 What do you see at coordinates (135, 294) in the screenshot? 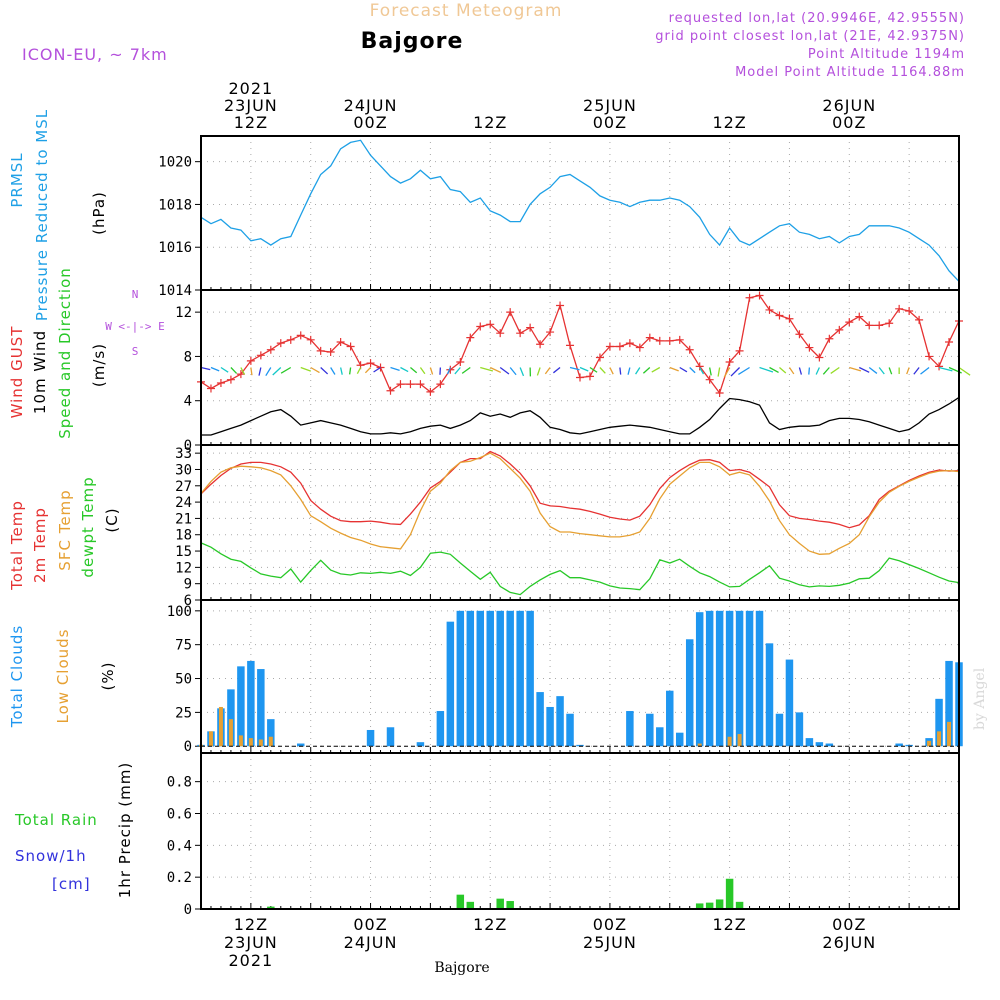
I see `compass-n: N` at bounding box center [135, 294].